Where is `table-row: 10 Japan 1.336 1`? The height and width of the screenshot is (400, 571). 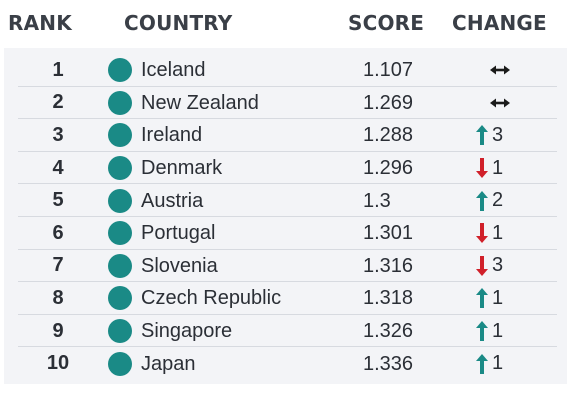 table-row: 10 Japan 1.336 1 is located at coordinates (285, 363).